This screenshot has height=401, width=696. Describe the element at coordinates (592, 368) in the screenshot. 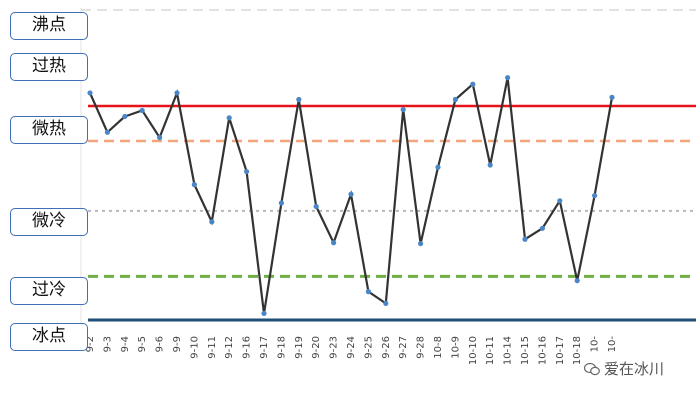

I see `wechat-icon` at that location.